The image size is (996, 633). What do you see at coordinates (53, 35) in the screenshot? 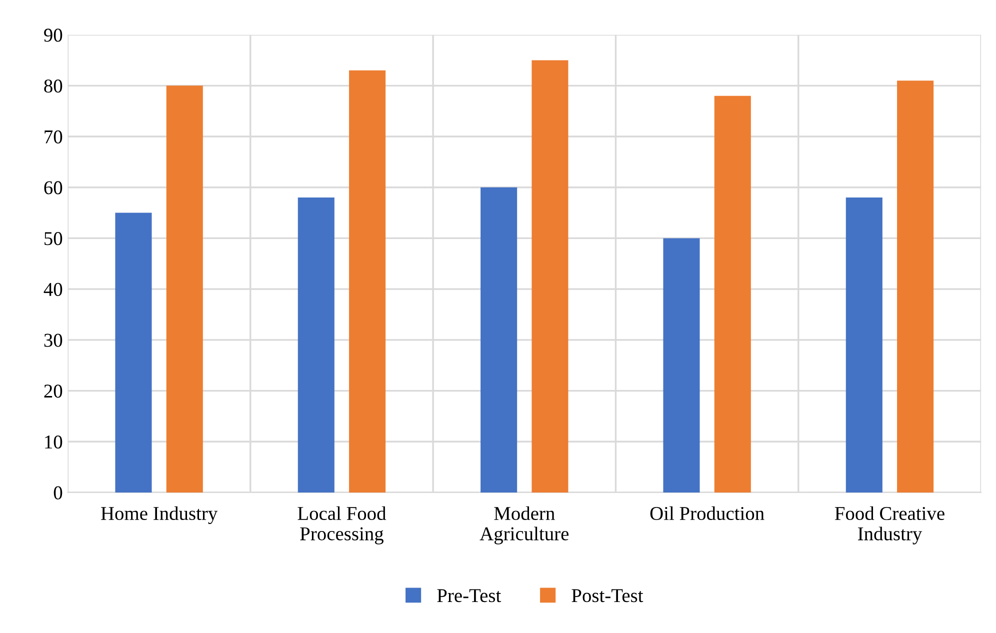
I see `y-tick-label: 90` at bounding box center [53, 35].